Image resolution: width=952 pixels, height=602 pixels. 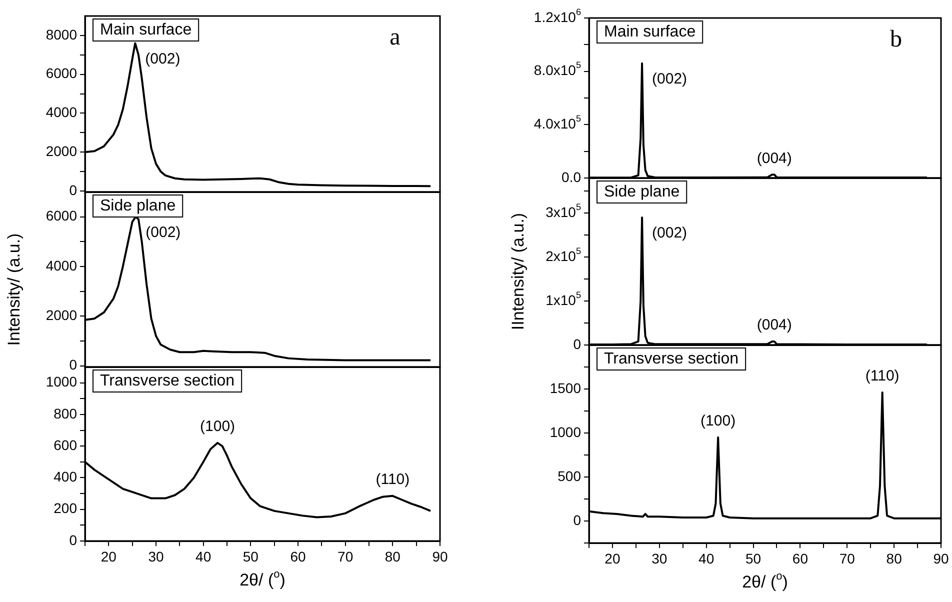 What do you see at coordinates (570, 476) in the screenshot?
I see `y-tick-label: 500` at bounding box center [570, 476].